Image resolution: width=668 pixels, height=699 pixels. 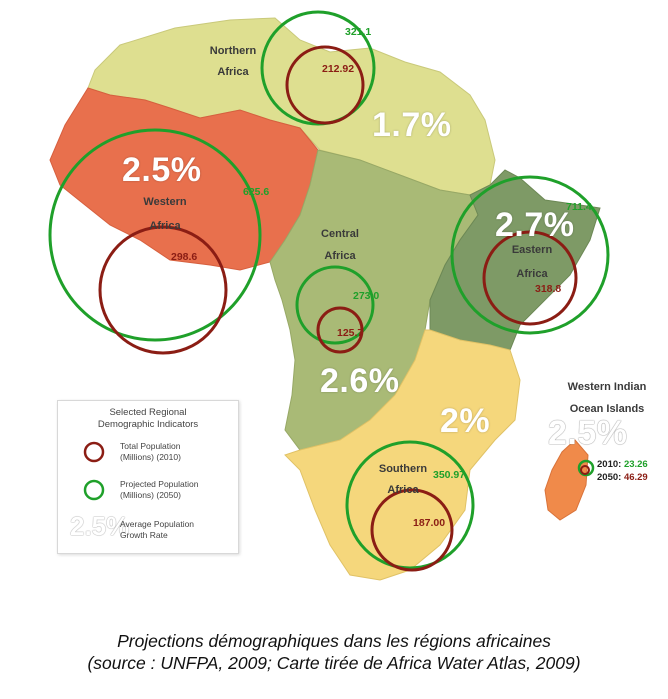 I want to click on legend-rate-sample: 2.5%, so click(x=100, y=526).